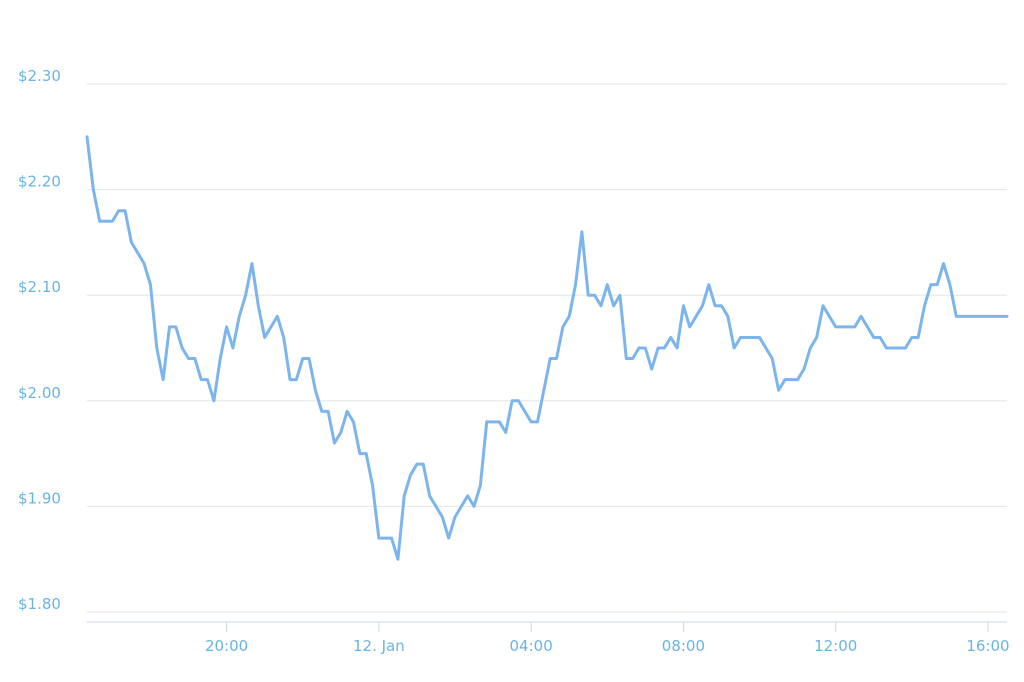 The height and width of the screenshot is (682, 1024). I want to click on y-tick-label: $2.20, so click(39, 182).